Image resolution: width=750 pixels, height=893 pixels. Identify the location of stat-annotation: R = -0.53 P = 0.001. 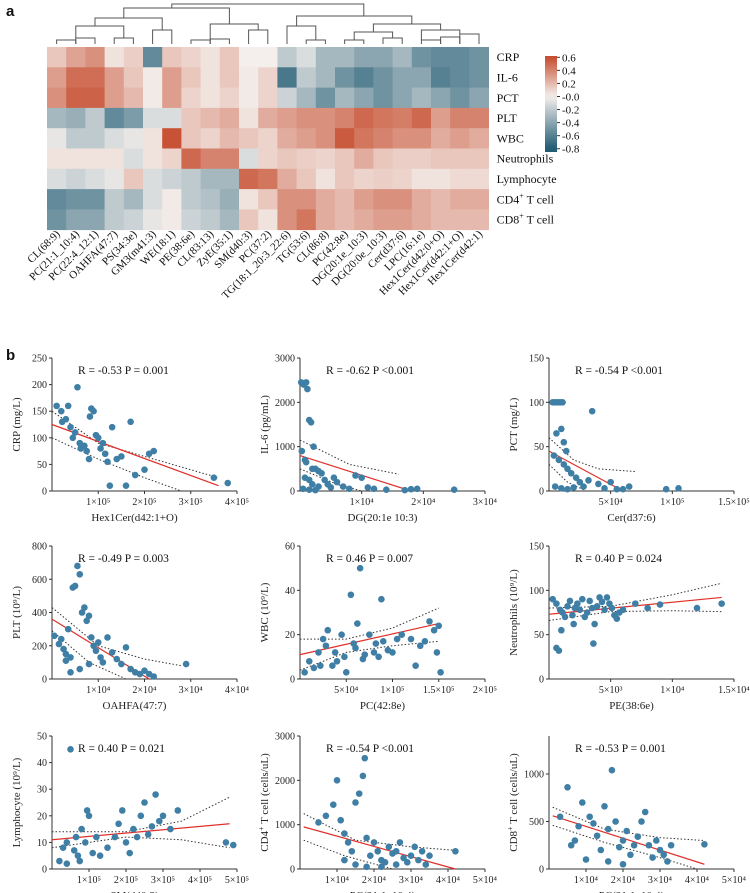
(123, 371).